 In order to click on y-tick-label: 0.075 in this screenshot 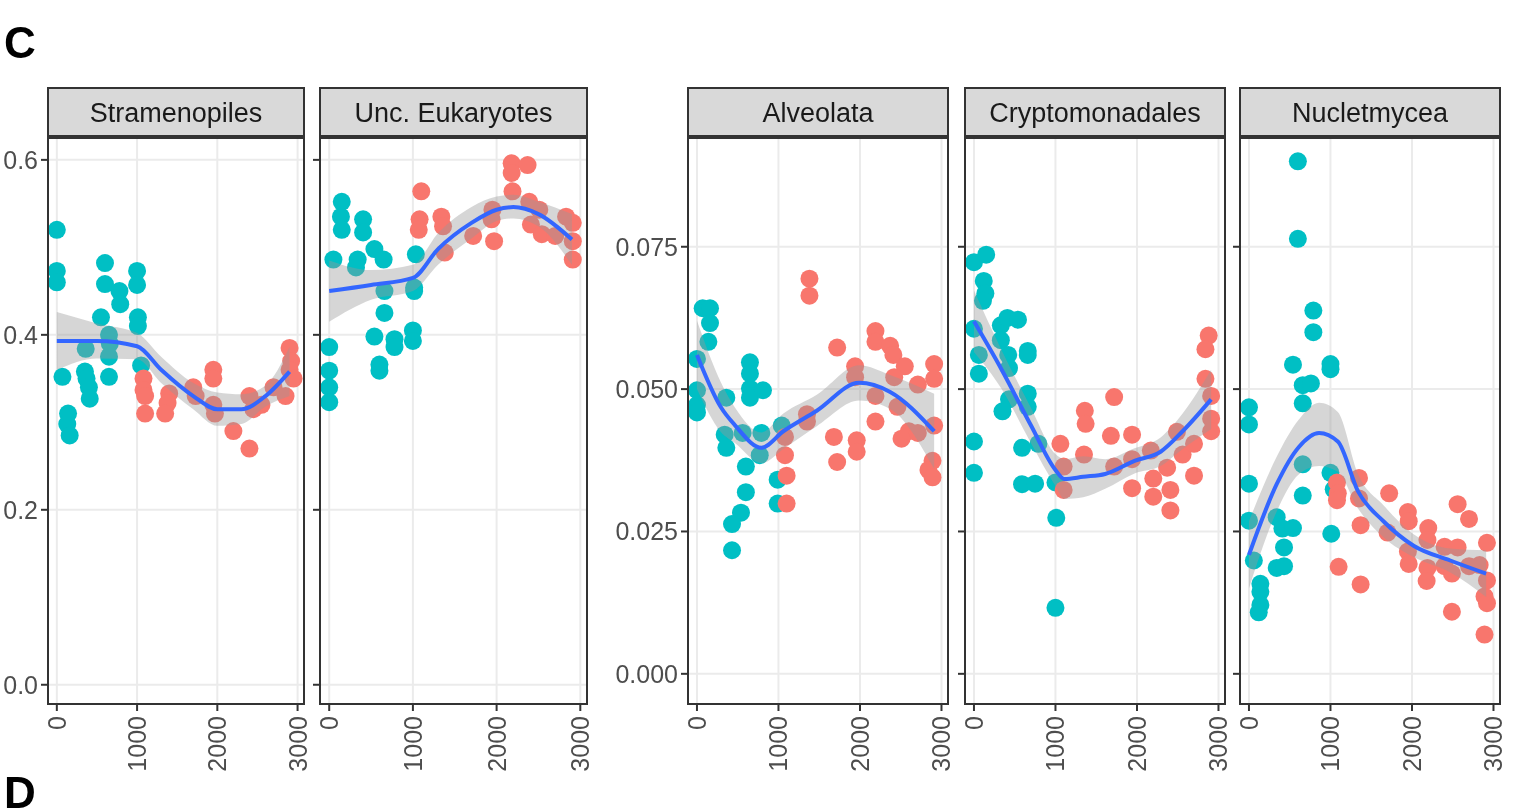, I will do `click(646, 246)`.